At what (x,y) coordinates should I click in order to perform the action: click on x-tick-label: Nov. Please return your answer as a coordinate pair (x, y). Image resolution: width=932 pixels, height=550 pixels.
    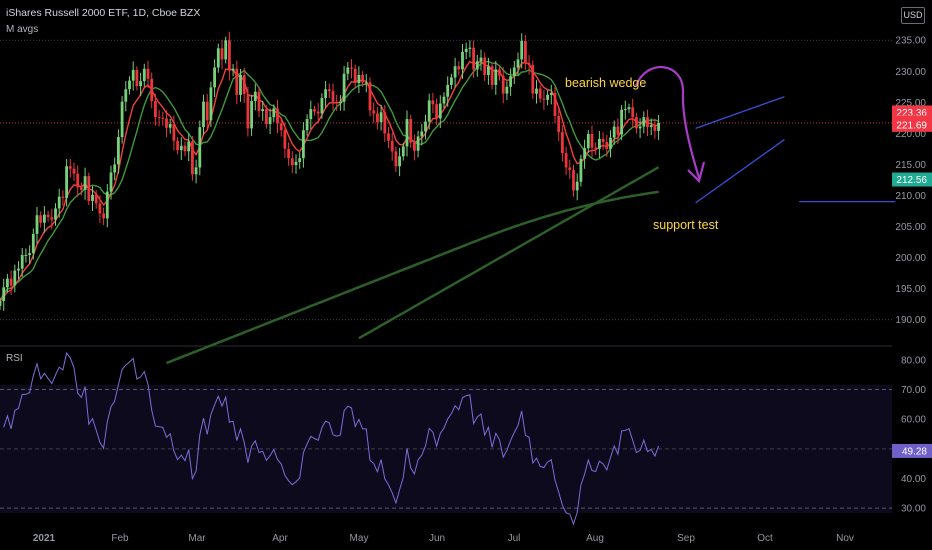
    Looking at the image, I should click on (845, 538).